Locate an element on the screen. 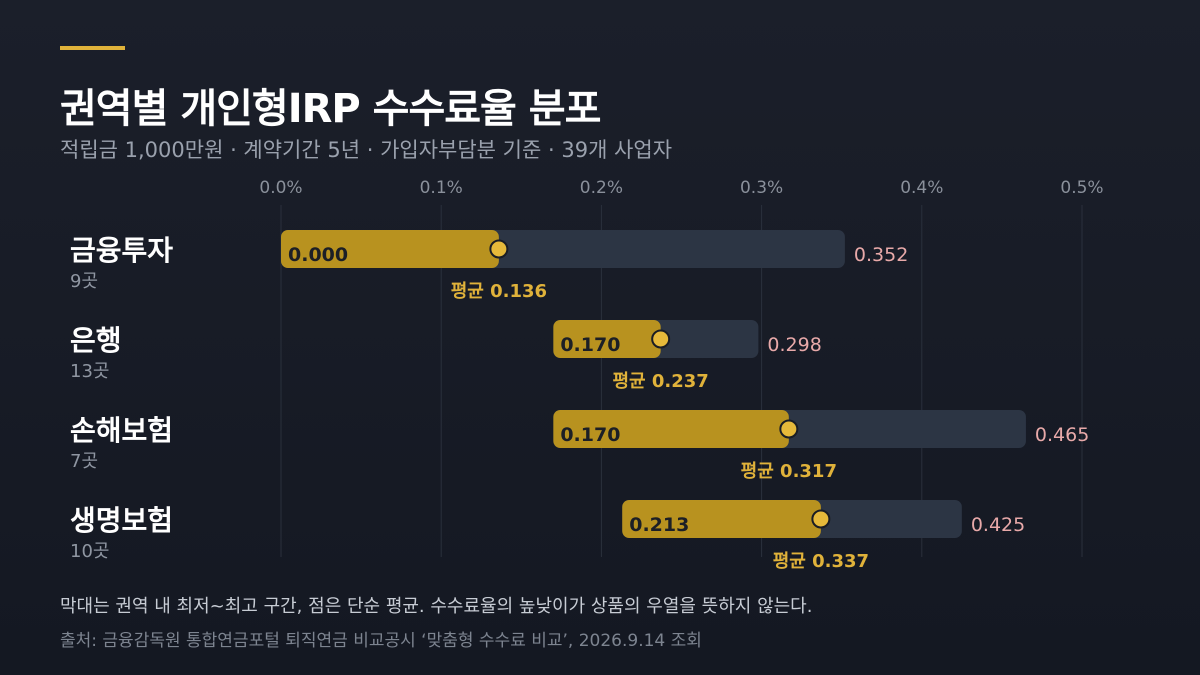 Image resolution: width=1200 pixels, height=675 pixels. average-label: 평균 0.136 is located at coordinates (499, 291).